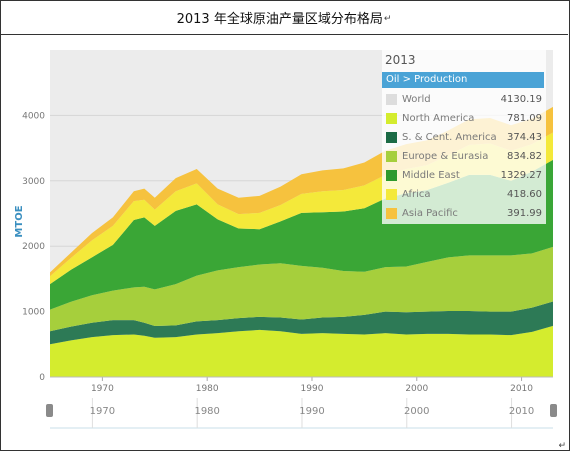 Image resolution: width=570 pixels, height=451 pixels. What do you see at coordinates (430, 213) in the screenshot?
I see `legend-label: Asia Pacific` at bounding box center [430, 213].